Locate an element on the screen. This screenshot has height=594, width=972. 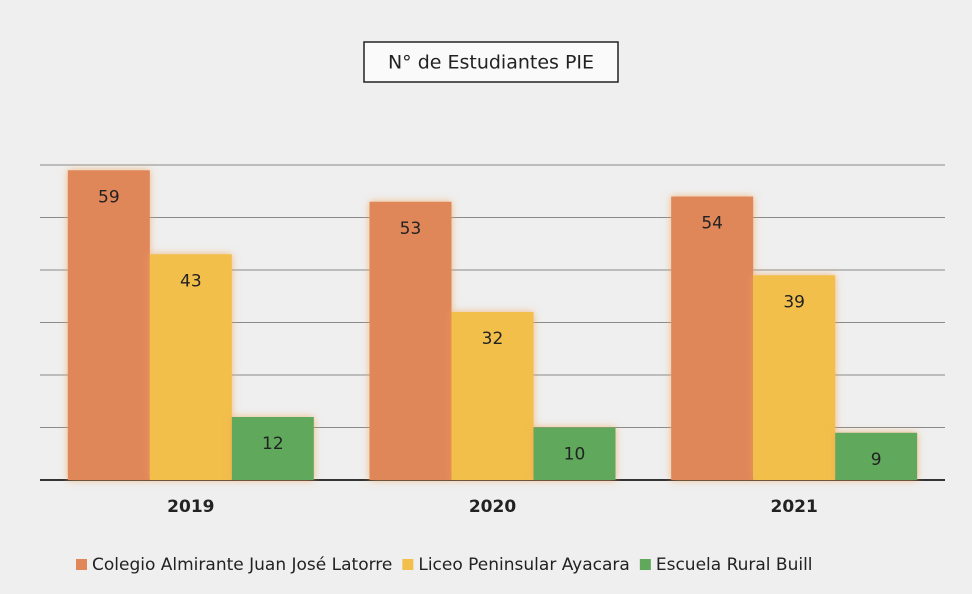
x-tick-label: 2021 is located at coordinates (794, 507).